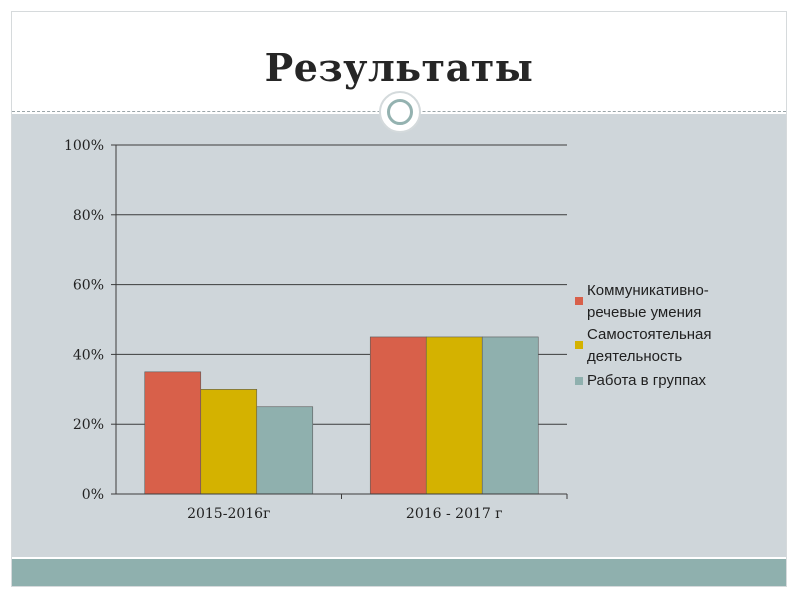 The width and height of the screenshot is (800, 600). Describe the element at coordinates (84, 320) in the screenshot. I see `y-axis-ticks: 0% 20% 40% 60% 80% 100%` at that location.